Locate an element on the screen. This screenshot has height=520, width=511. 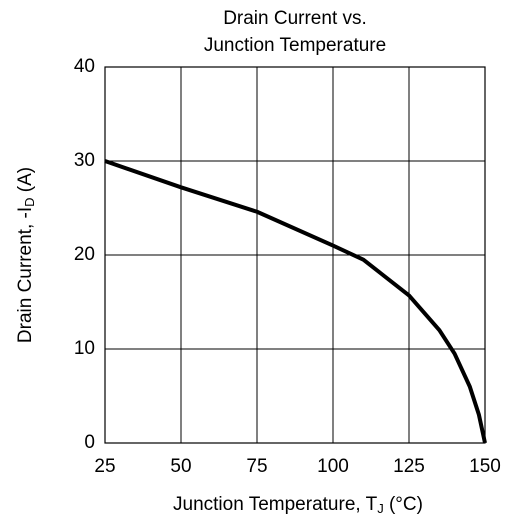
x-tick-label: 150 is located at coordinates (485, 466).